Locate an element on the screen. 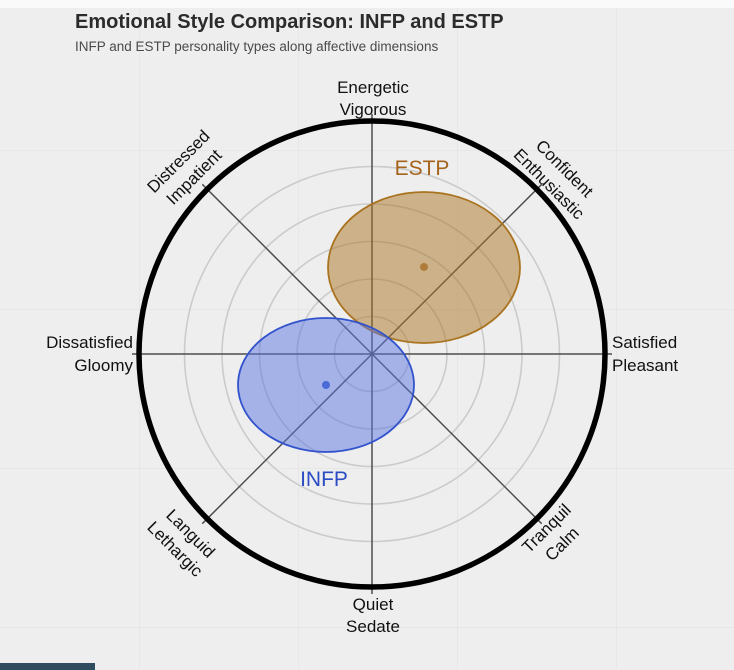 This screenshot has height=670, width=734. estp-centroid-dot is located at coordinates (424, 267).